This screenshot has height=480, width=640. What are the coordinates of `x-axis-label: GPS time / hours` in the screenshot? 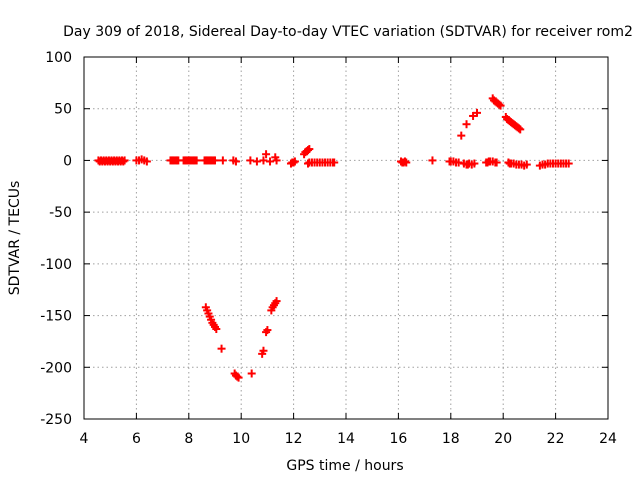 It's located at (344, 466).